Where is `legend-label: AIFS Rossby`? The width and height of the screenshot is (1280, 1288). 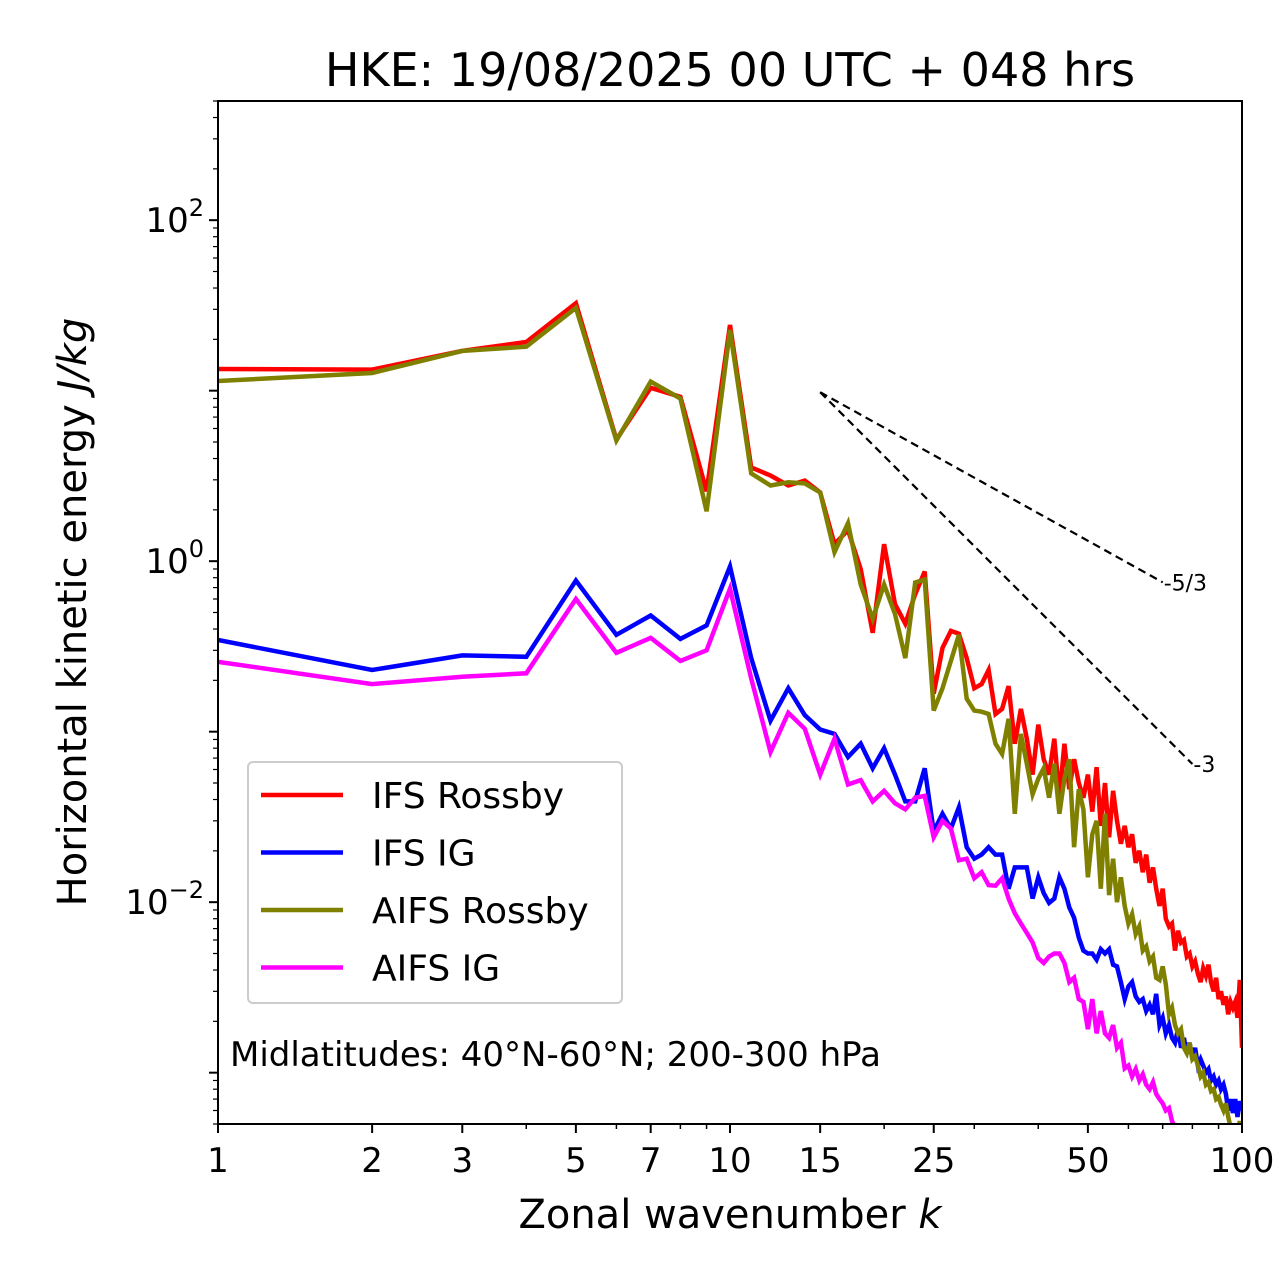 legend-label: AIFS Rossby is located at coordinates (480, 911).